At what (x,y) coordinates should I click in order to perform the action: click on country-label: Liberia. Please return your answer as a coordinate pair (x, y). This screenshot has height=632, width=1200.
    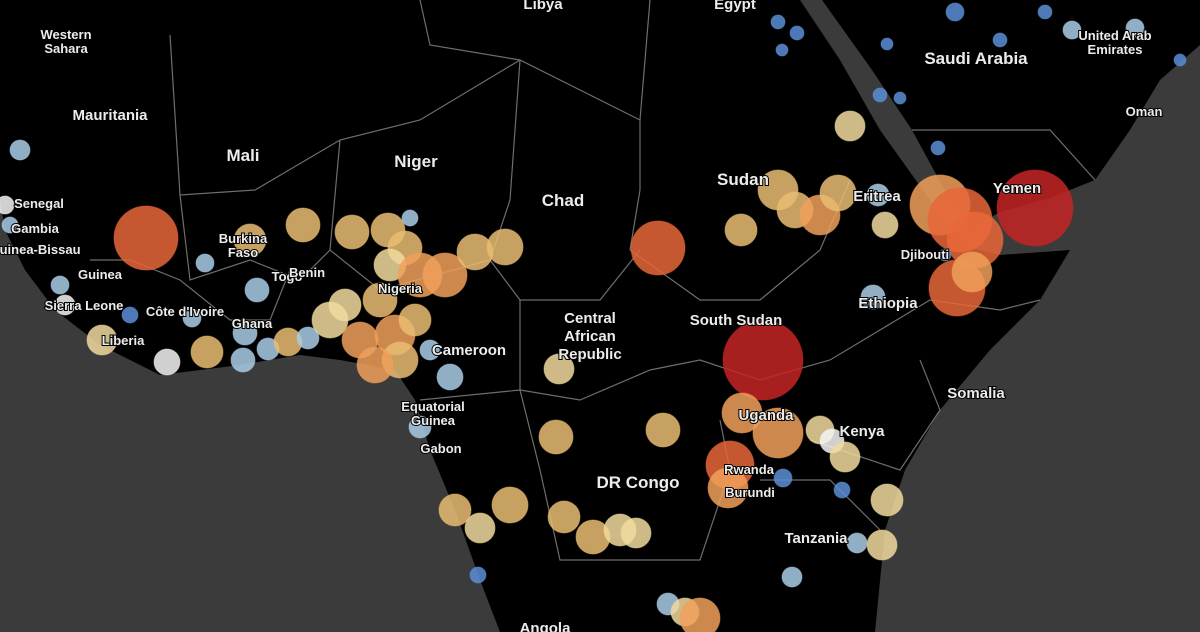
    Looking at the image, I should click on (123, 340).